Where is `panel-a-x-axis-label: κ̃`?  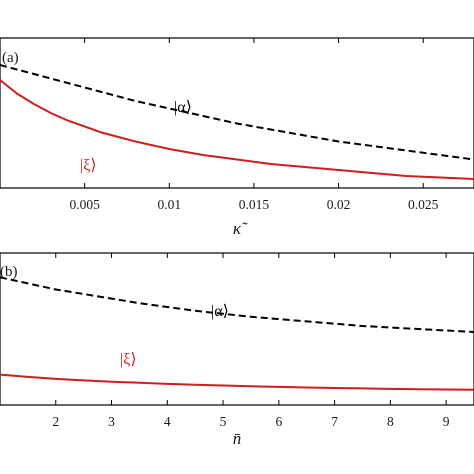
panel-a-x-axis-label: κ̃ is located at coordinates (240, 228).